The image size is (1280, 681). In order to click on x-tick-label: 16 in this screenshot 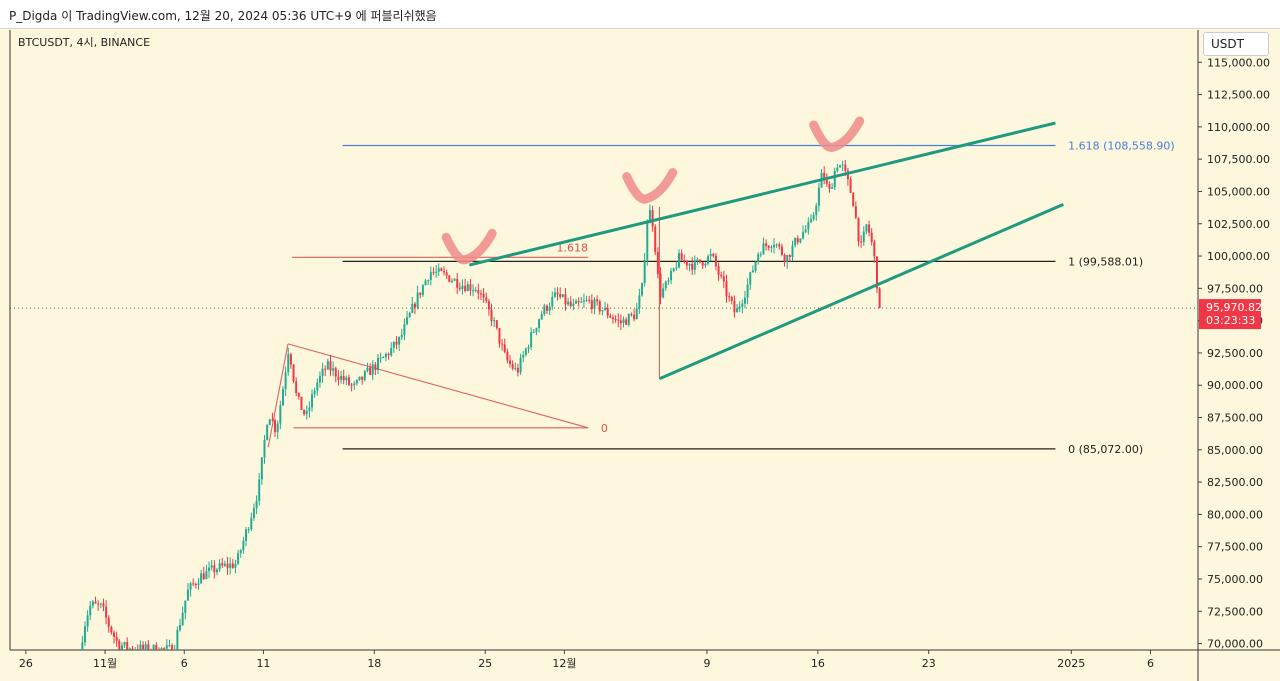, I will do `click(818, 663)`.